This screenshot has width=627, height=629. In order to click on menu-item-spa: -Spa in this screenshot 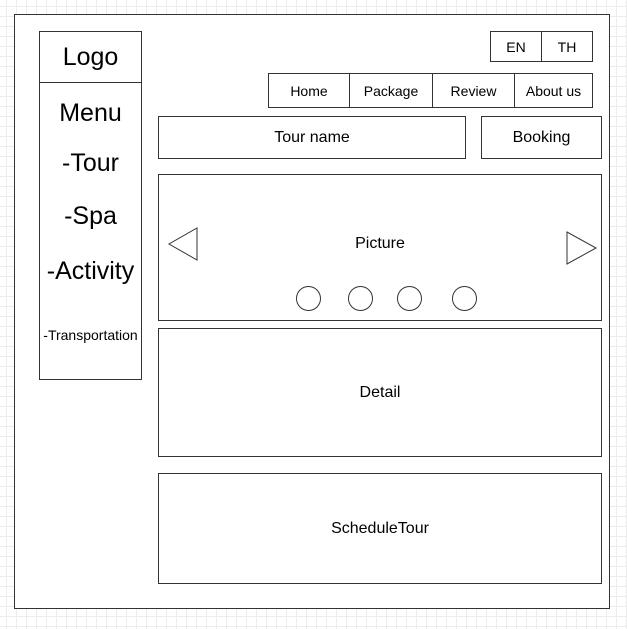, I will do `click(90, 216)`.